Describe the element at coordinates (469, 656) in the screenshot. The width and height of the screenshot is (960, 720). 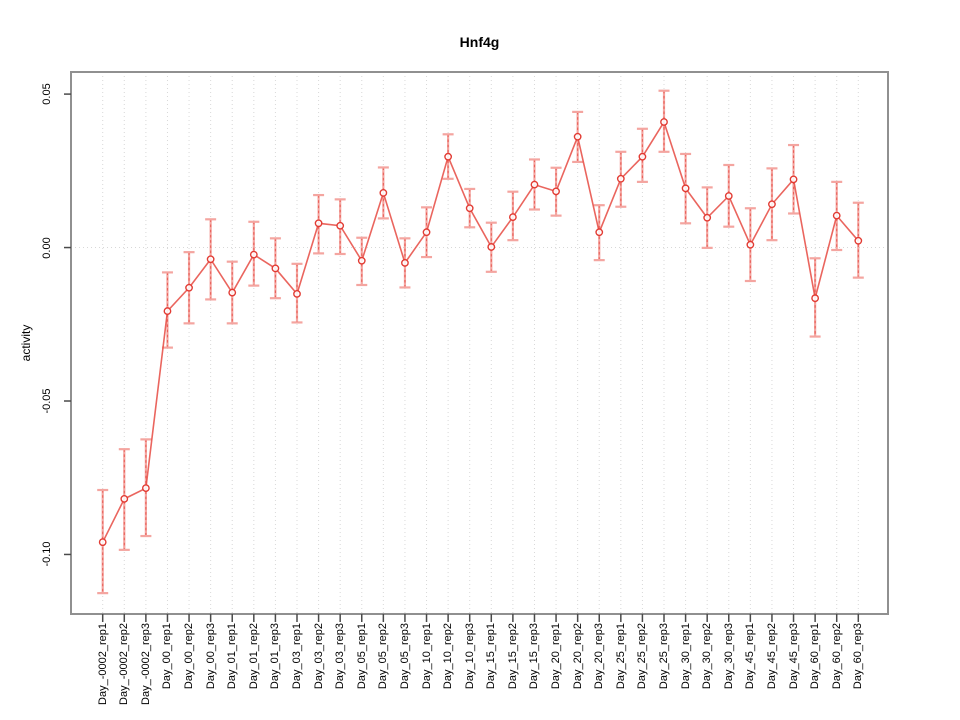
I see `x-tick-label: Day_10_rep3` at that location.